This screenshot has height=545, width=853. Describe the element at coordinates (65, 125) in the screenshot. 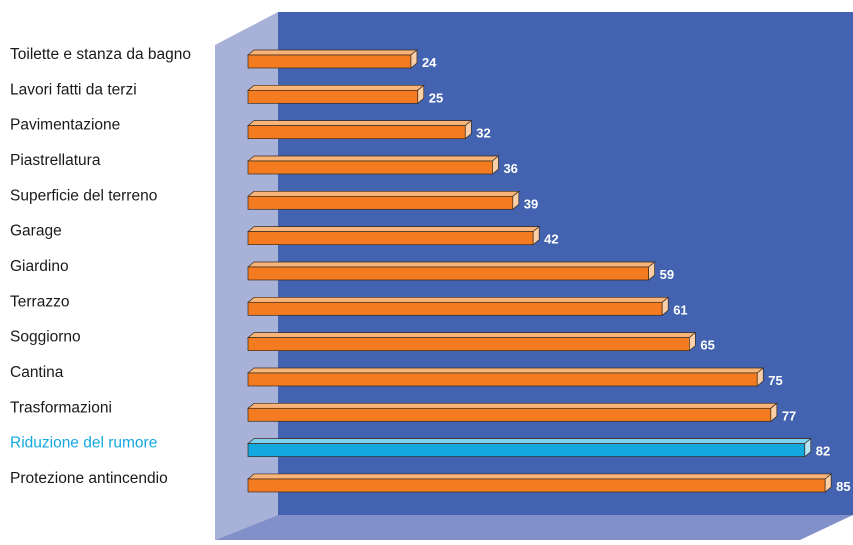

I see `category-label: Pavimentazione` at that location.